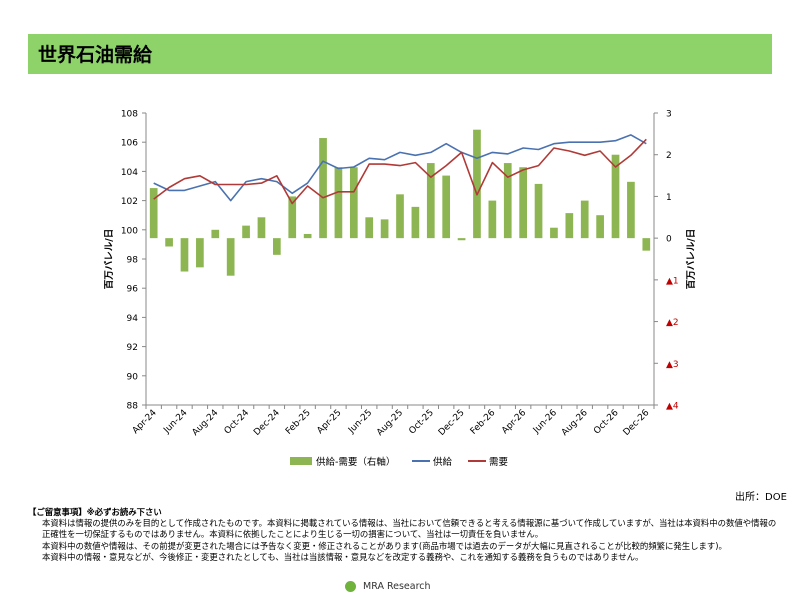 The height and width of the screenshot is (600, 800). Describe the element at coordinates (669, 198) in the screenshot. I see `right-tick-label: 1` at that location.